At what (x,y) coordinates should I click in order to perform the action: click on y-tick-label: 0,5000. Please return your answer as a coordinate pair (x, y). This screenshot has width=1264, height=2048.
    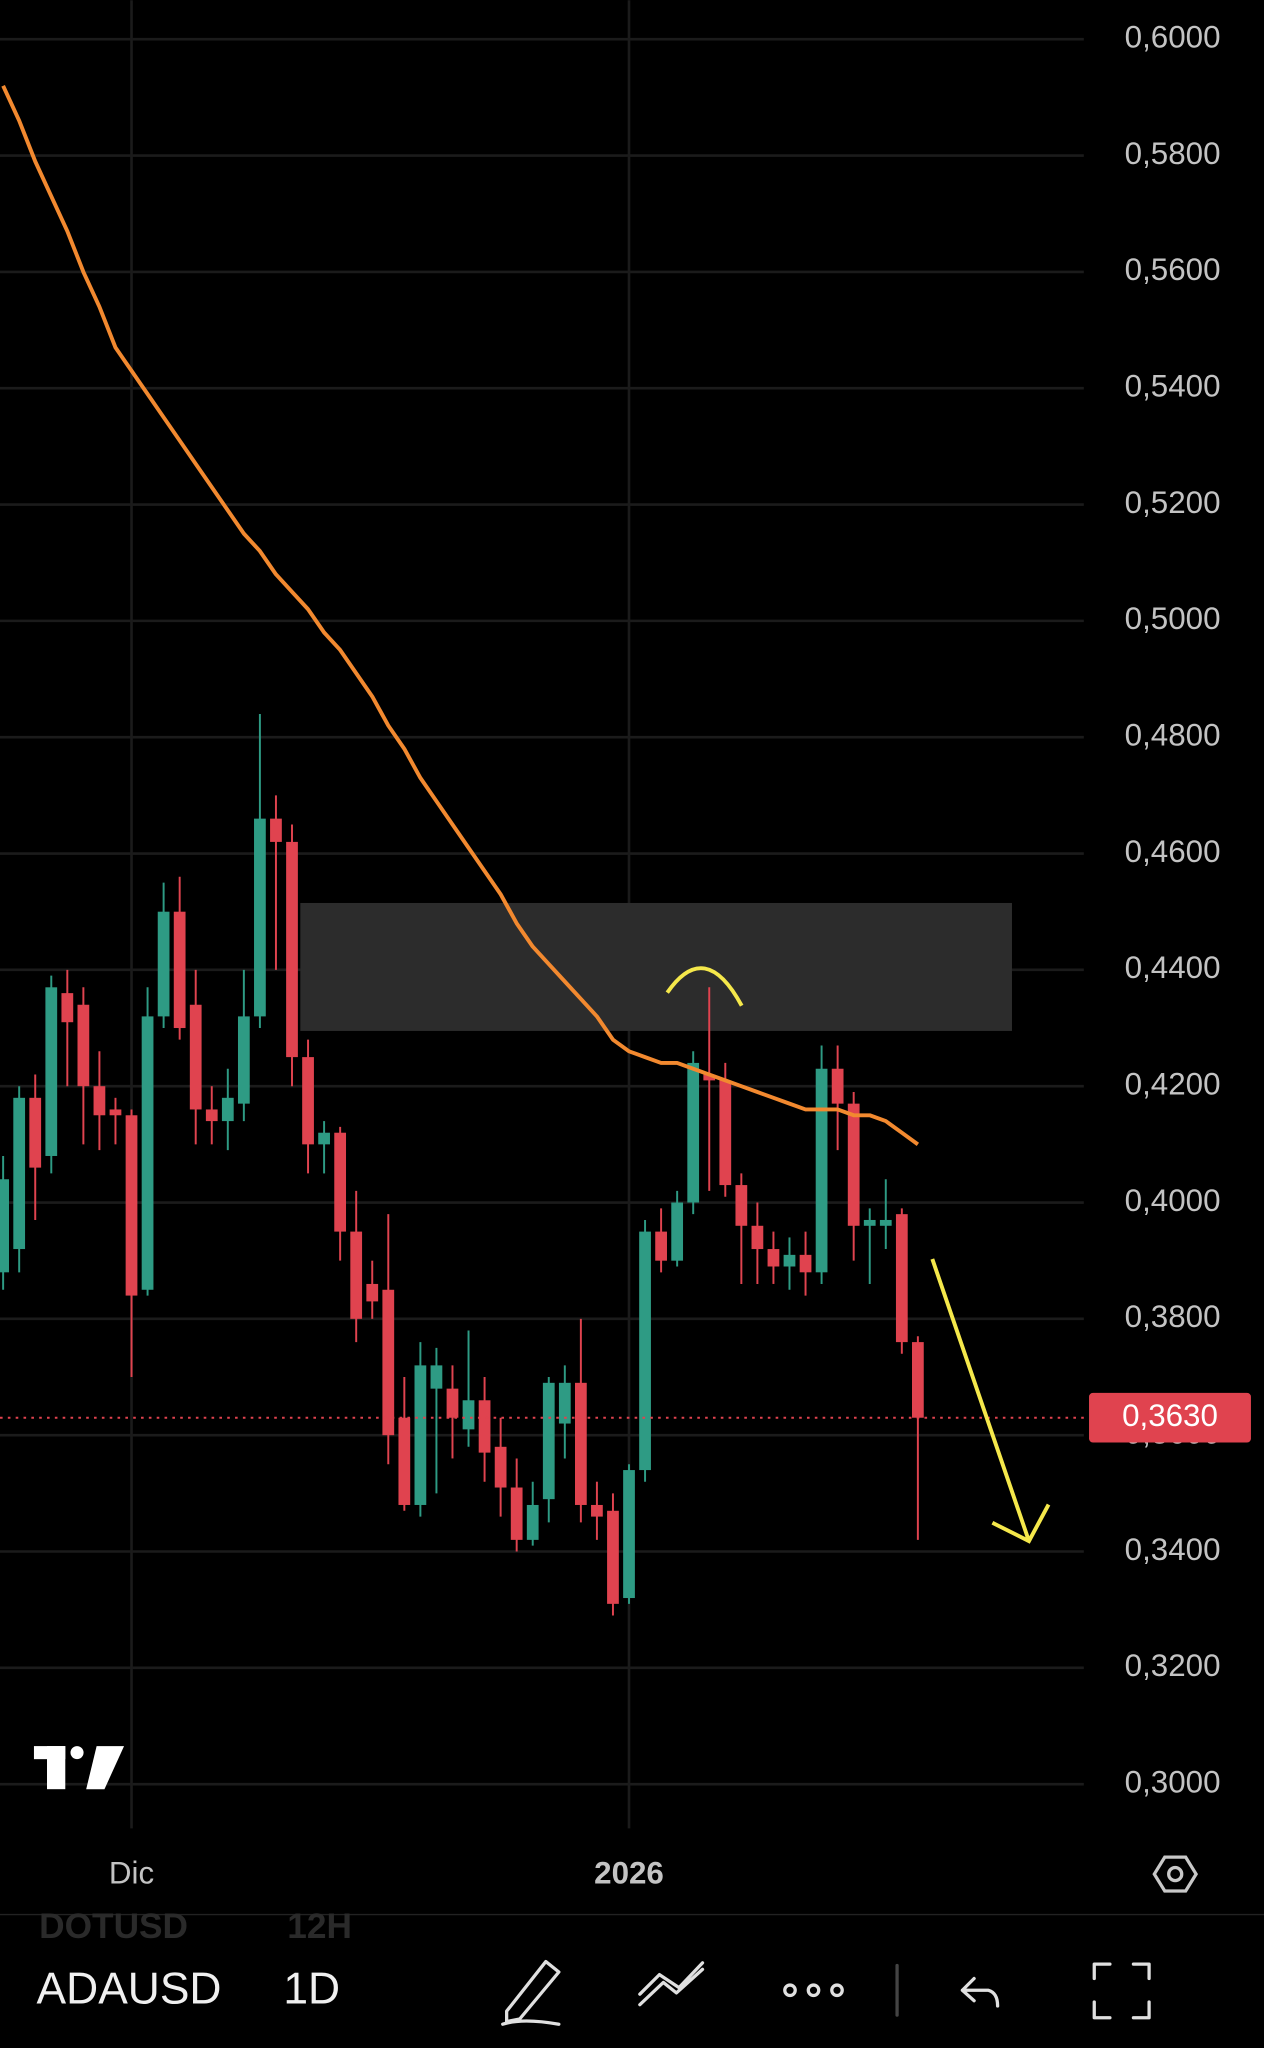
    Looking at the image, I should click on (1173, 618).